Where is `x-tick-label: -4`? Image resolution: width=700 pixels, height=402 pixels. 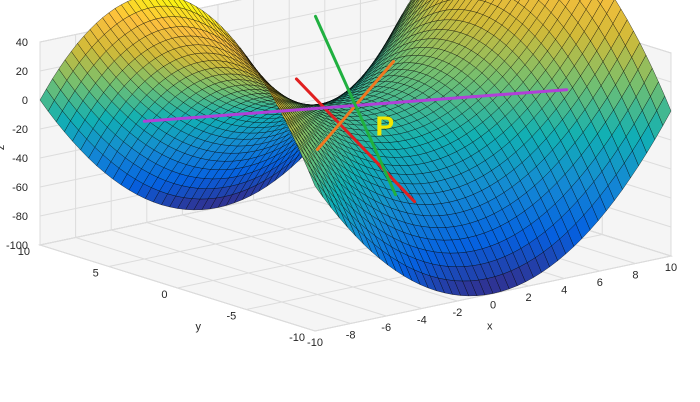
x-tick-label: -4 is located at coordinates (422, 321).